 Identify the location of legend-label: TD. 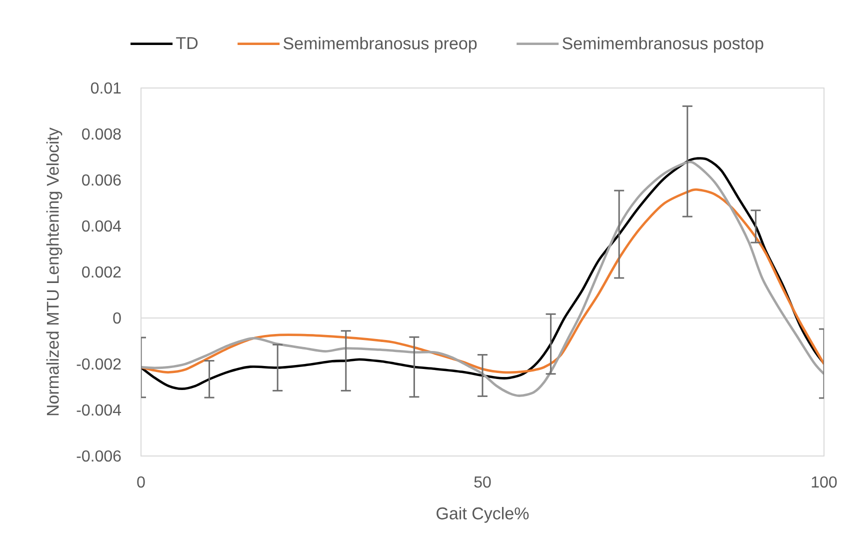
(187, 43).